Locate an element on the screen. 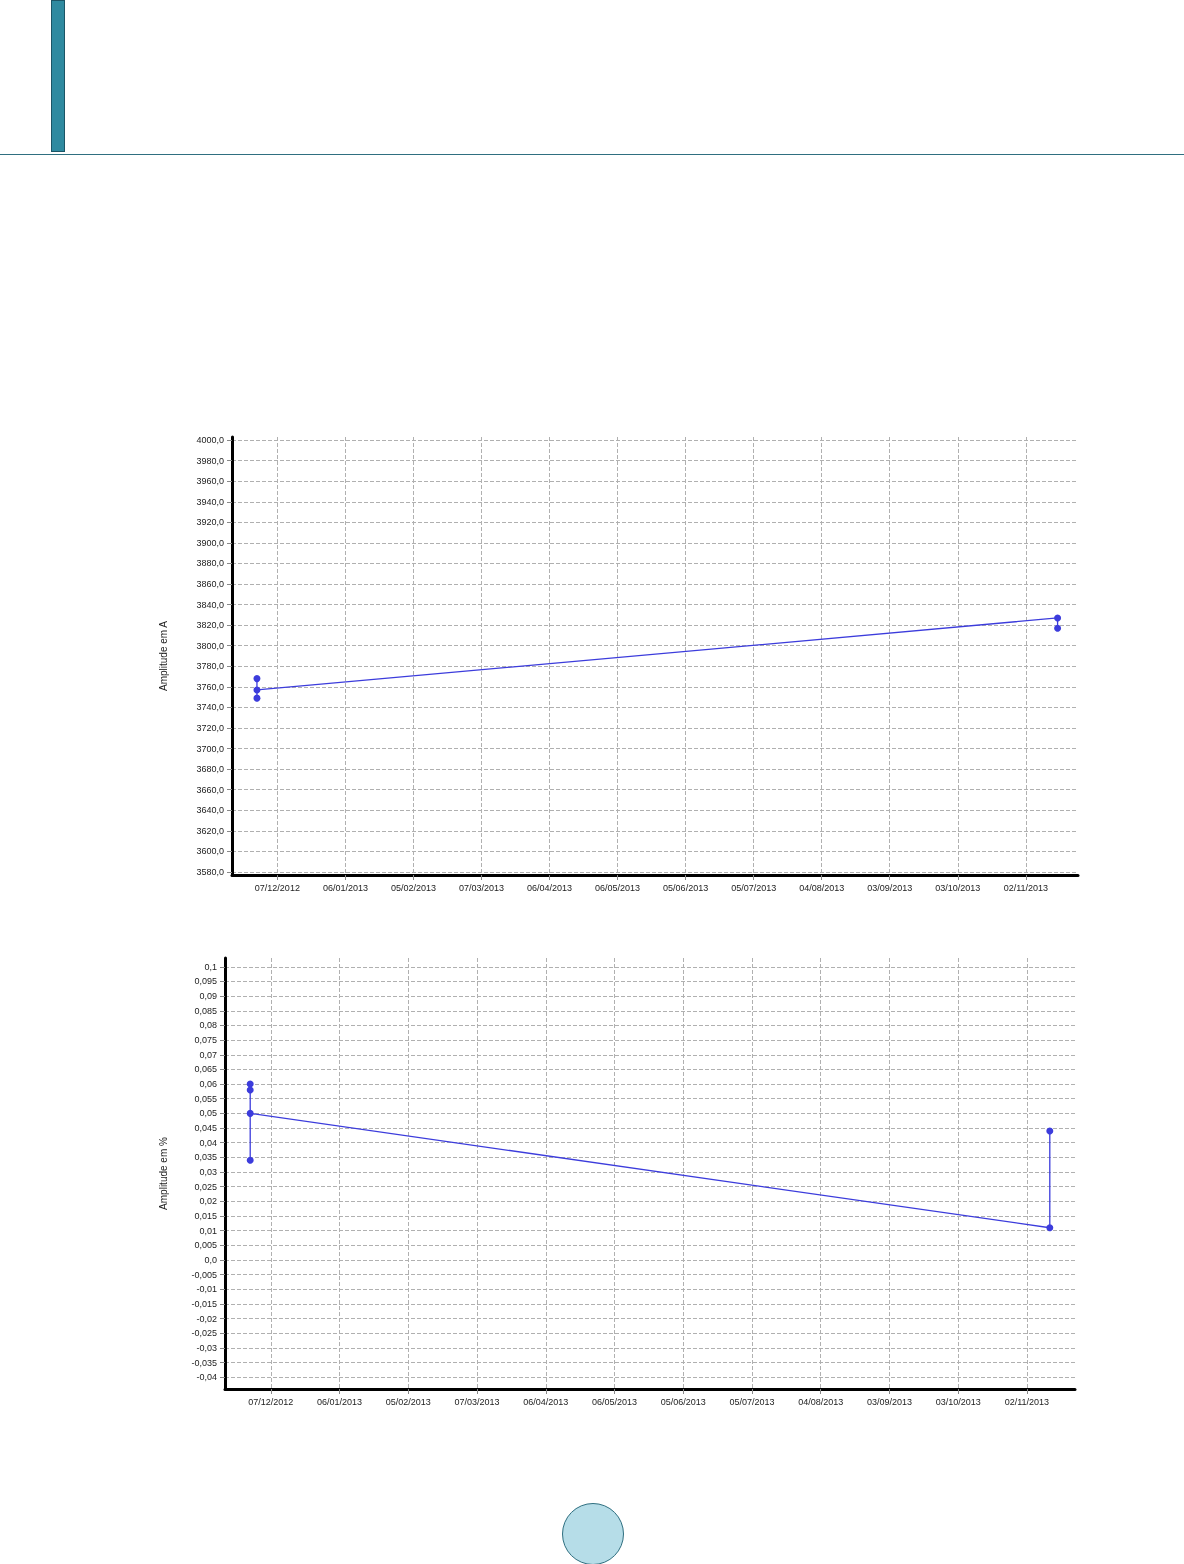 This screenshot has height=1564, width=1184. y-tick-label: 0,045 is located at coordinates (205, 1128).